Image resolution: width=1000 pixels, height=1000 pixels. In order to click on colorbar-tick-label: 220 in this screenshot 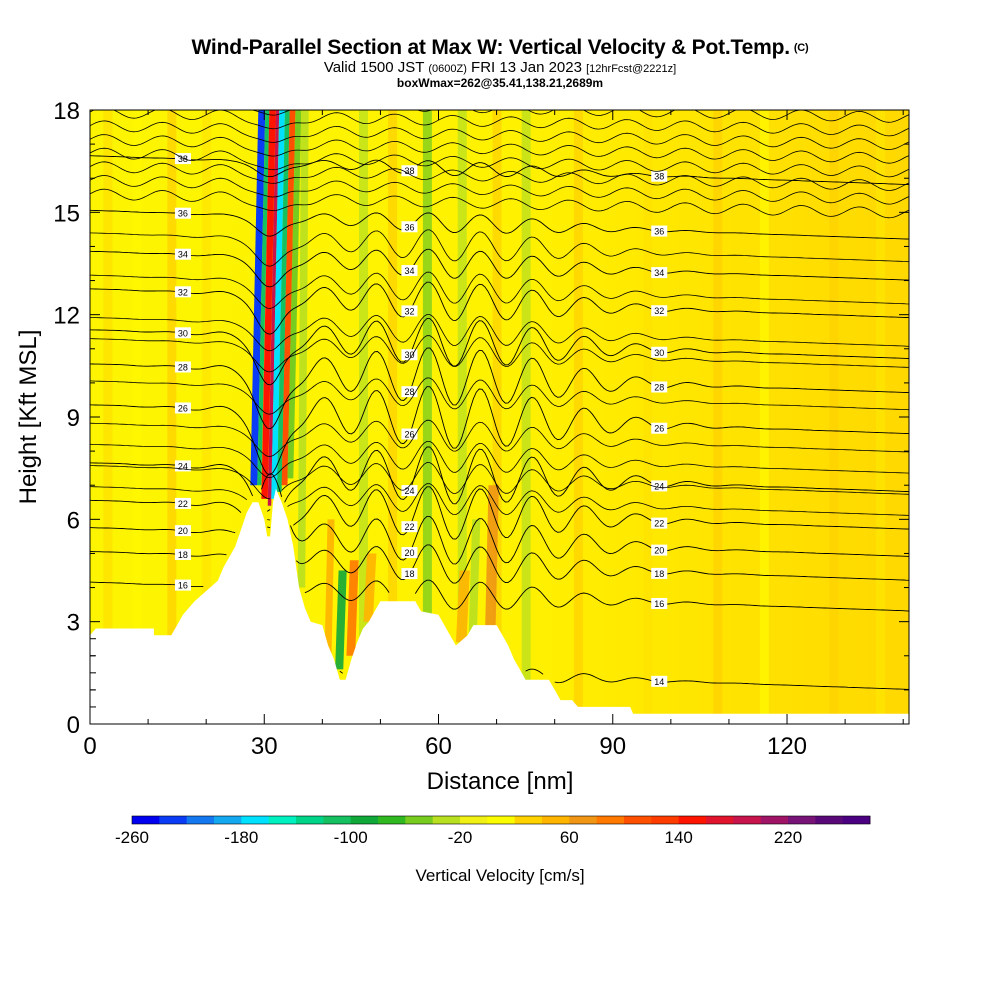, I will do `click(788, 837)`.